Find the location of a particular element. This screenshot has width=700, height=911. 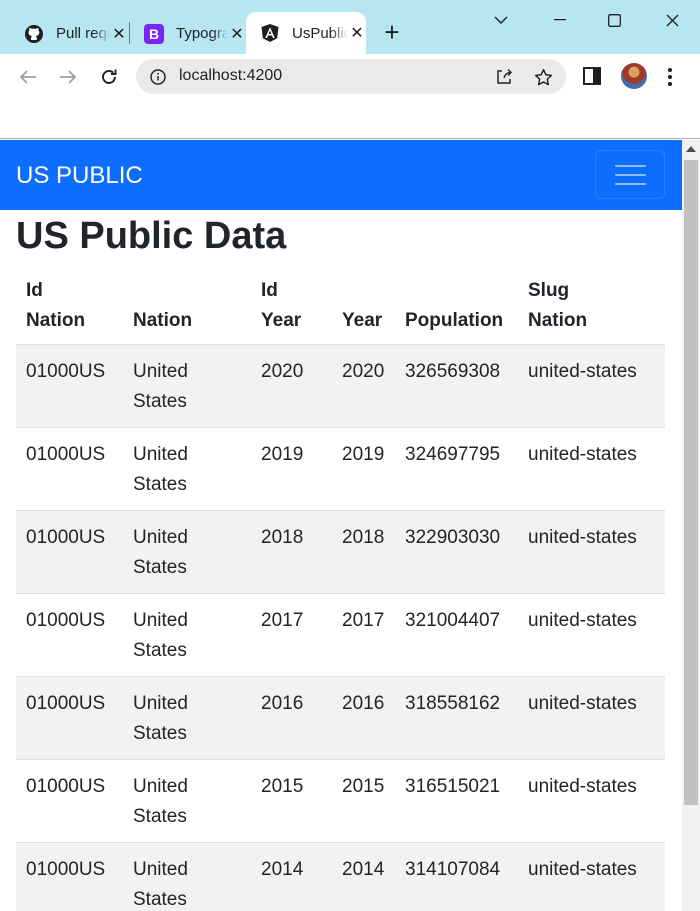

page-scrollbar is located at coordinates (691, 525).